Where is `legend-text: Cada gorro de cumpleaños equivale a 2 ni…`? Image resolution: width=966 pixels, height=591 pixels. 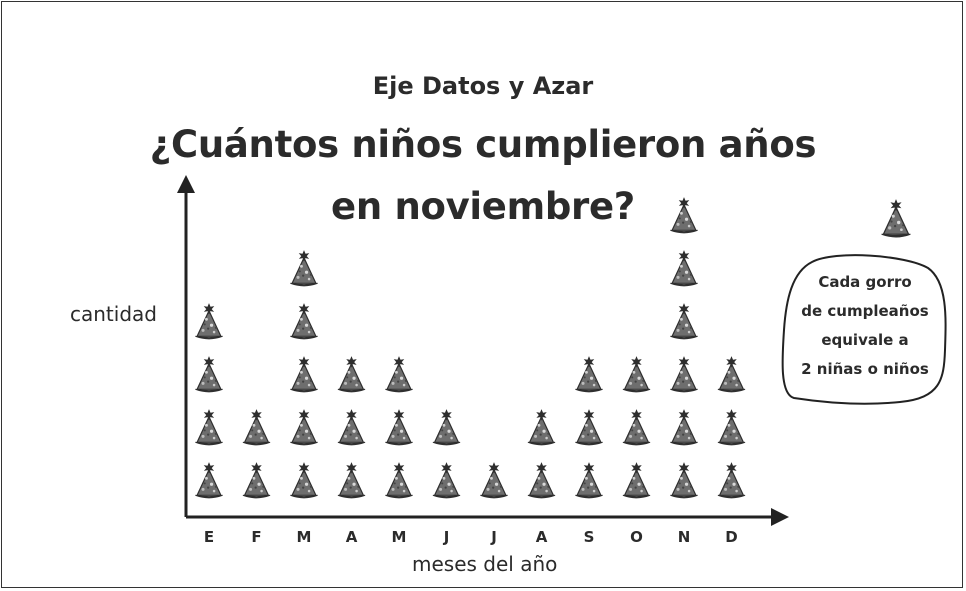 legend-text: Cada gorro de cumpleaños equivale a 2 ni… is located at coordinates (865, 326).